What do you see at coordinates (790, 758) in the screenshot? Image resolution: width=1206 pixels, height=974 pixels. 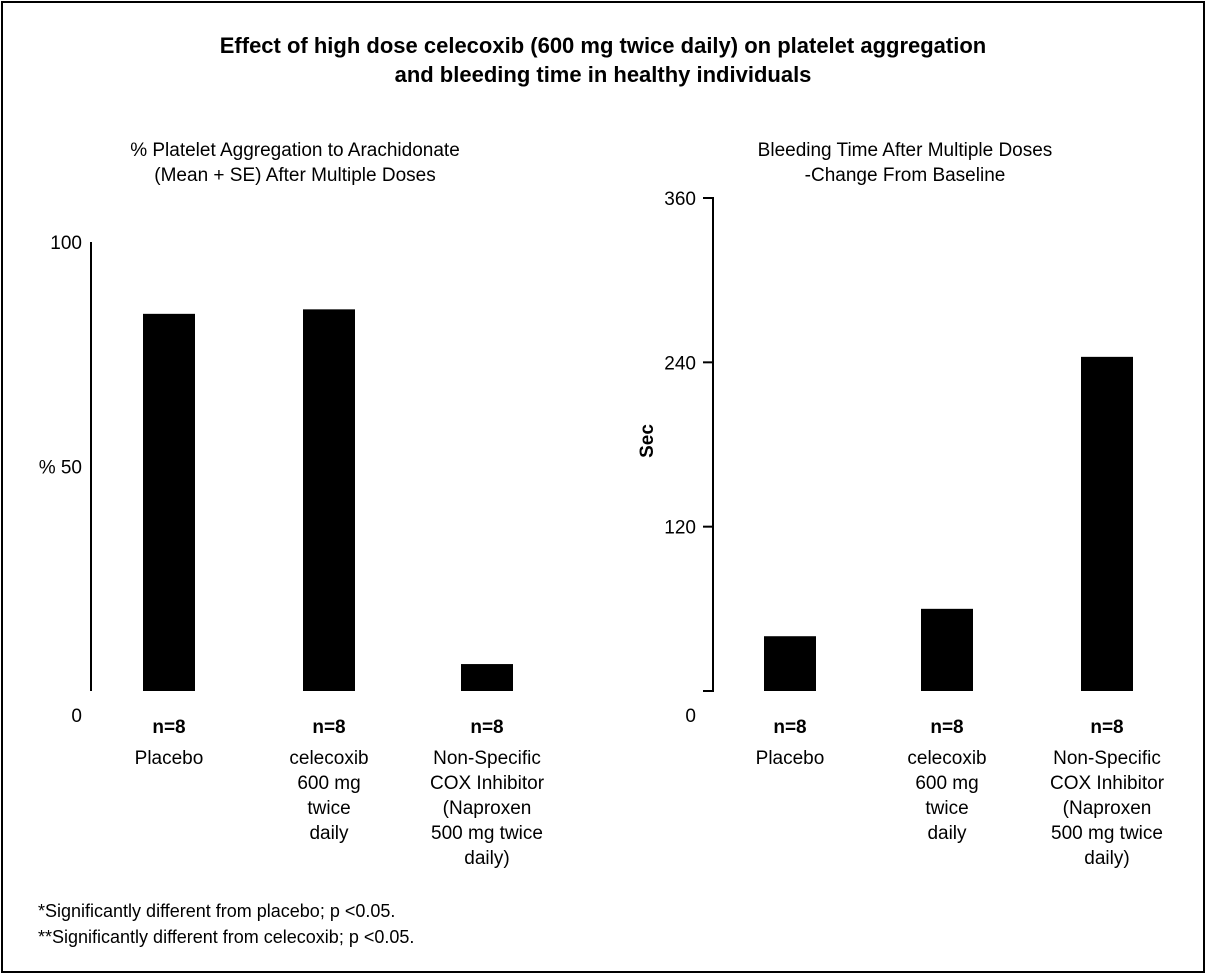 I see `chart-right-category-1-label-line-1: Placebo` at bounding box center [790, 758].